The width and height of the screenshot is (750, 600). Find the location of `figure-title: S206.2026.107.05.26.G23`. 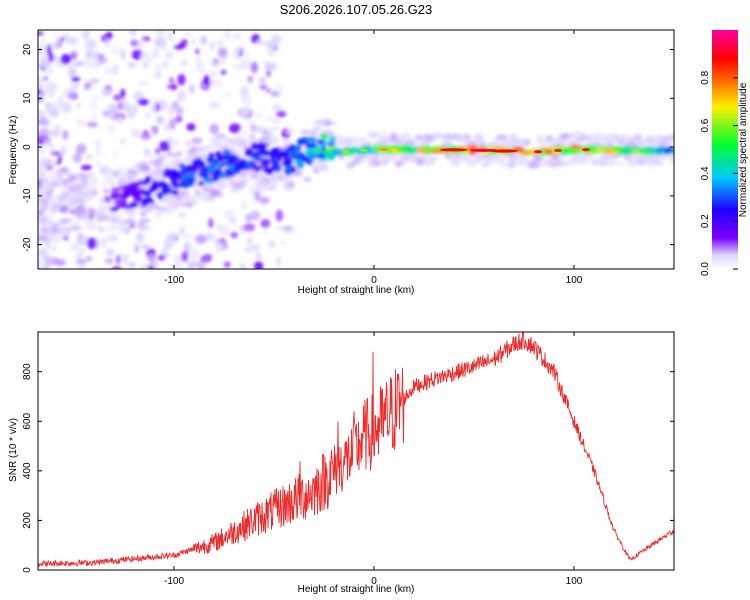

figure-title: S206.2026.107.05.26.G23 is located at coordinates (356, 9).